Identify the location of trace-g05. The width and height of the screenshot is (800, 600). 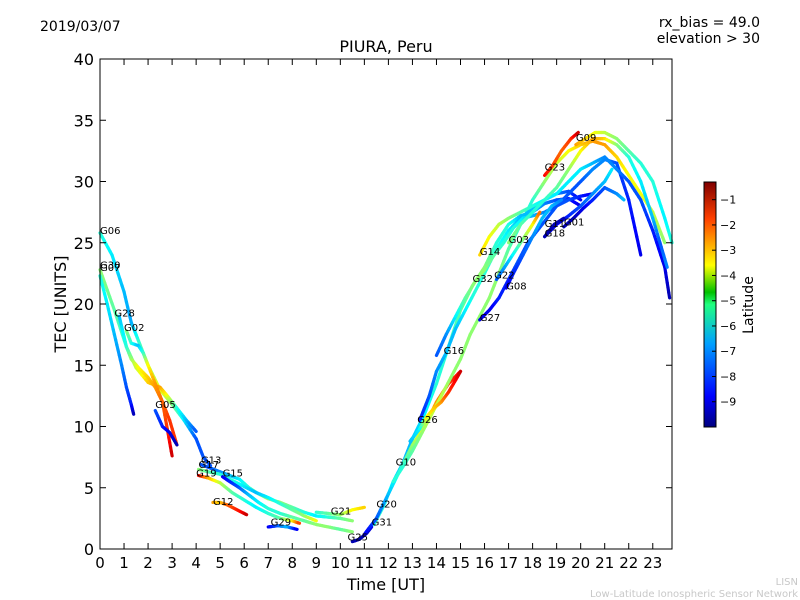
(166, 427).